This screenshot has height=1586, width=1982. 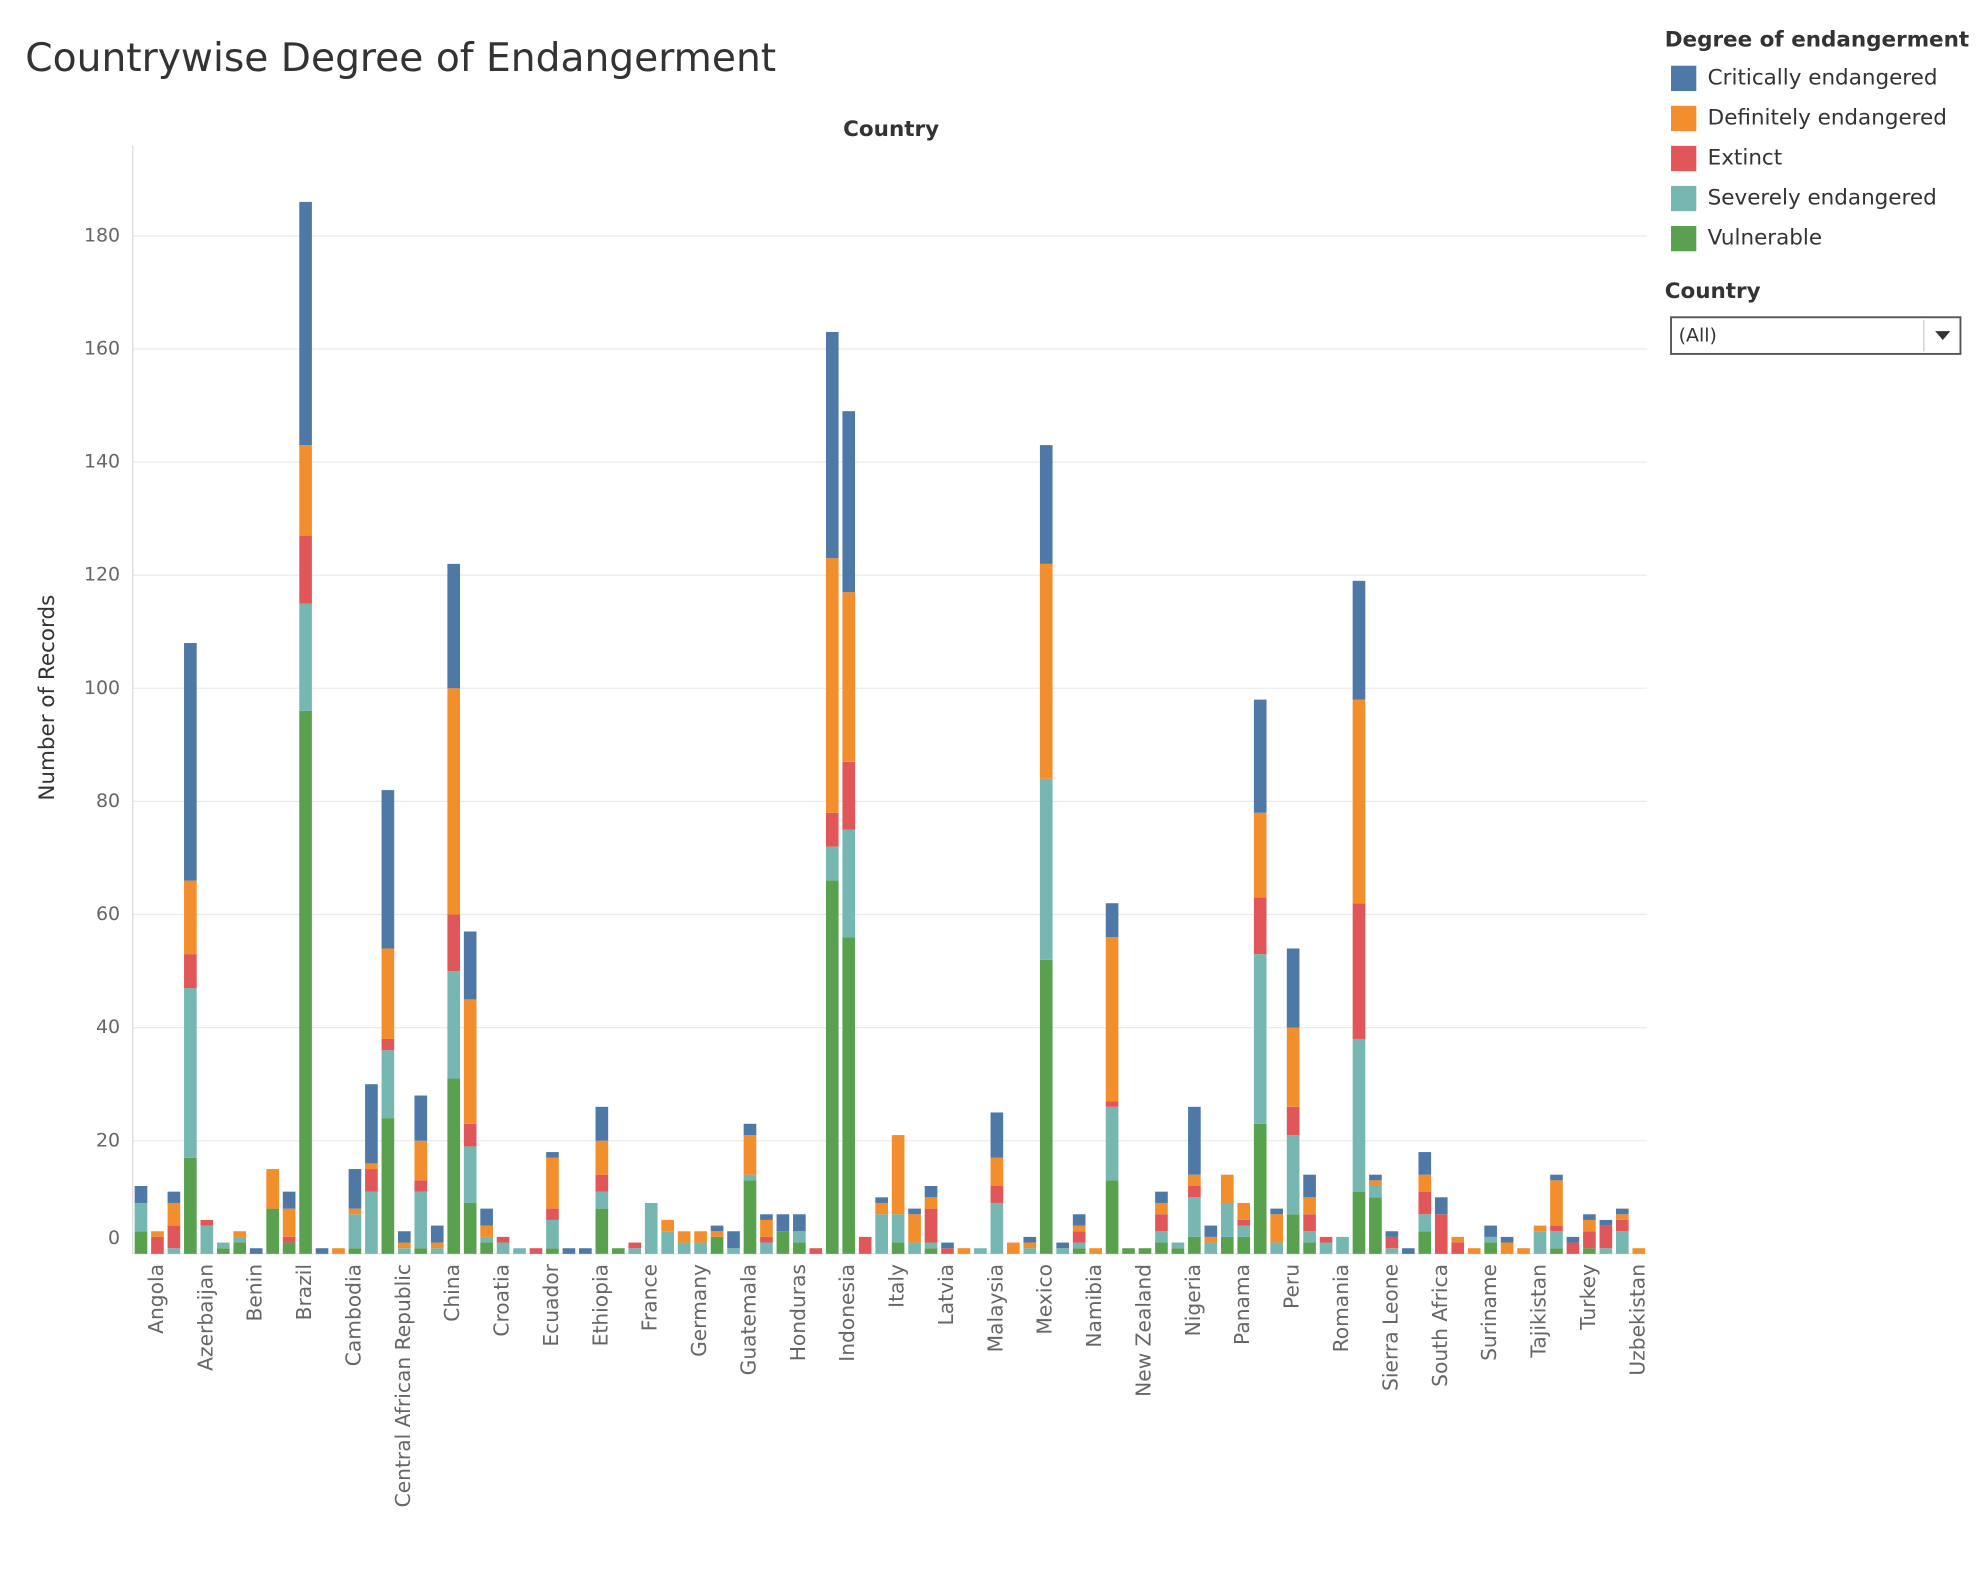 I want to click on y-tick-label: 120, so click(x=102, y=575).